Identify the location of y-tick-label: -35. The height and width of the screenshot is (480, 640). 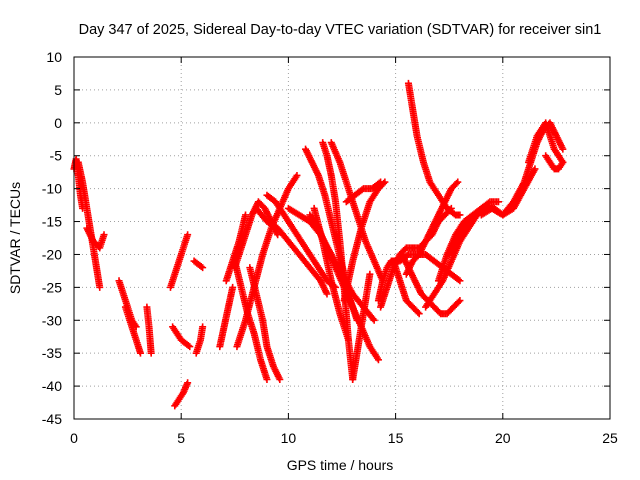
(52, 353).